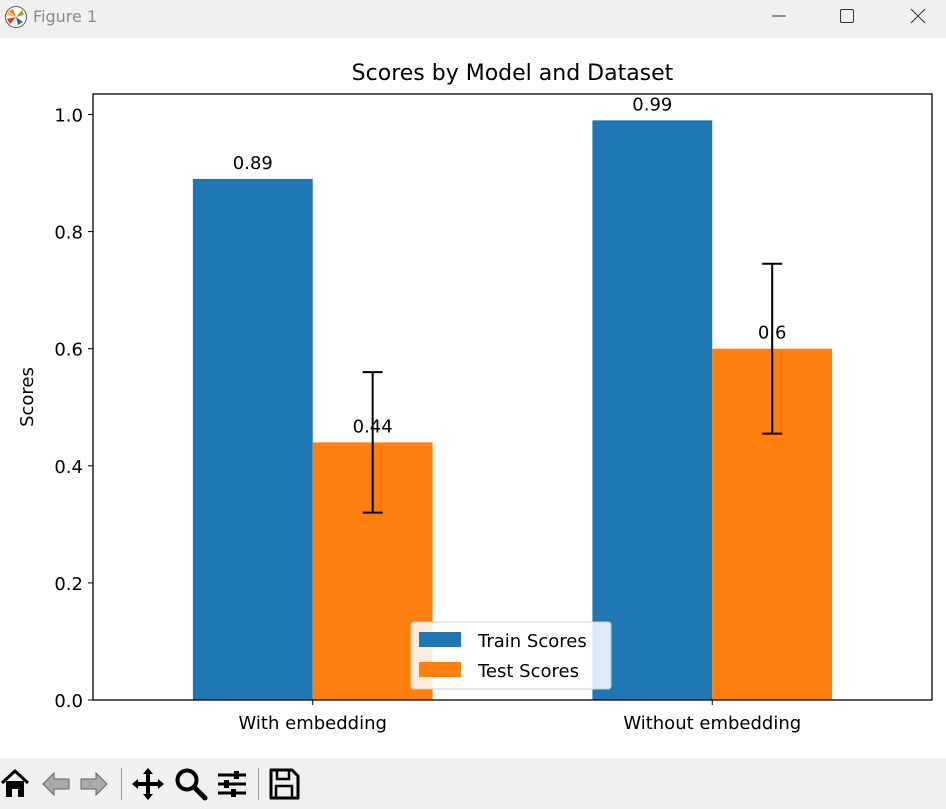 The width and height of the screenshot is (946, 809). Describe the element at coordinates (16, 784) in the screenshot. I see `home-icon` at that location.